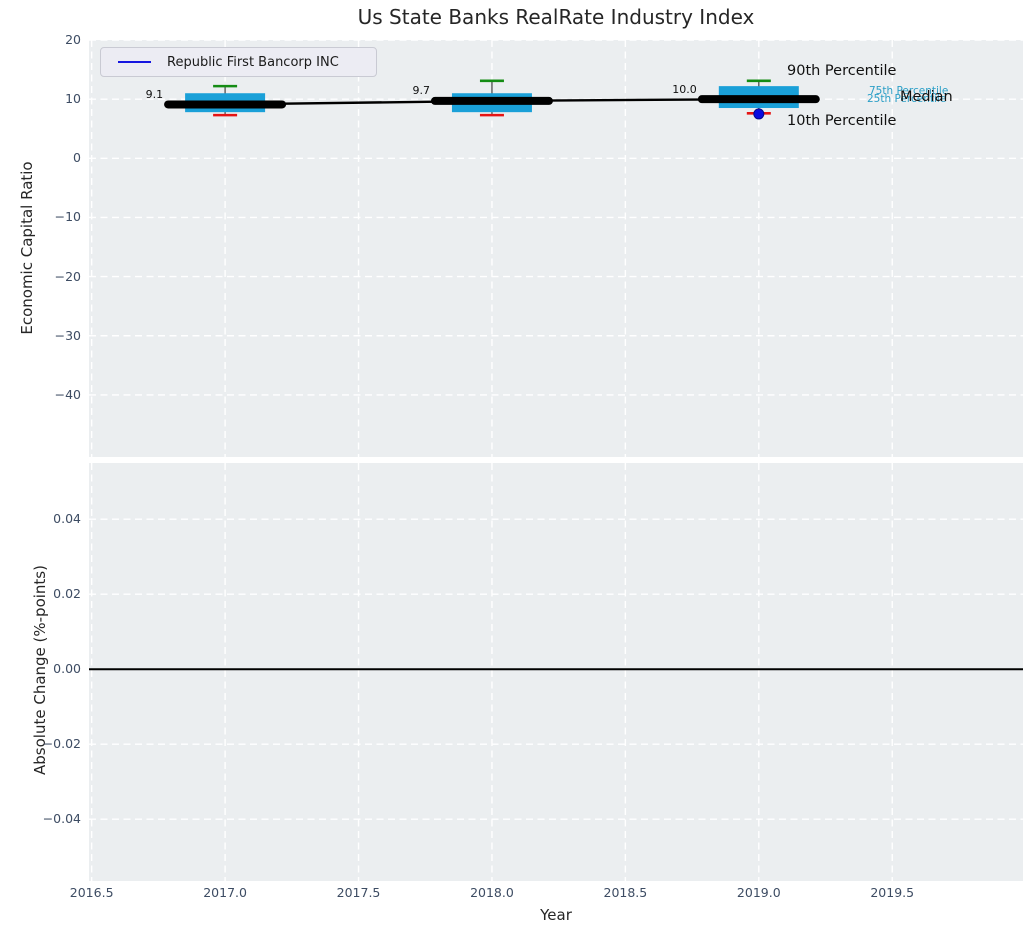  Describe the element at coordinates (67, 394) in the screenshot. I see `top-y-tick-label: −40` at that location.